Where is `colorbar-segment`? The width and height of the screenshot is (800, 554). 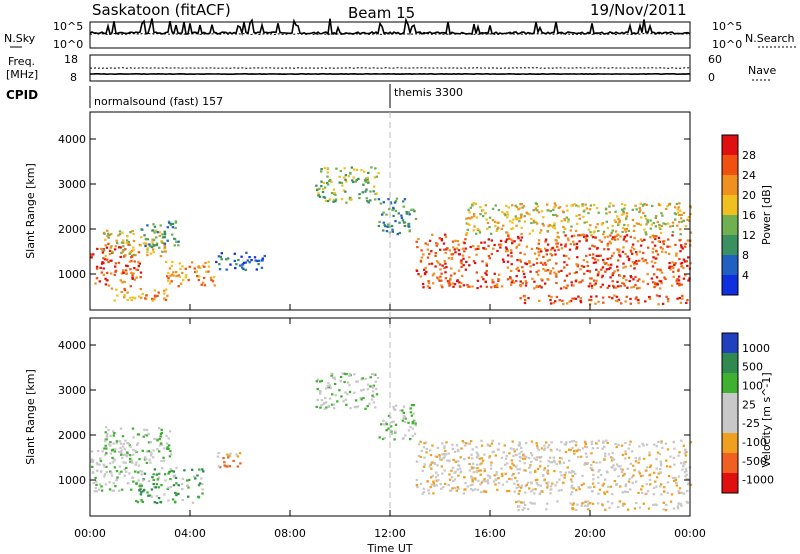
colorbar-segment is located at coordinates (730, 145).